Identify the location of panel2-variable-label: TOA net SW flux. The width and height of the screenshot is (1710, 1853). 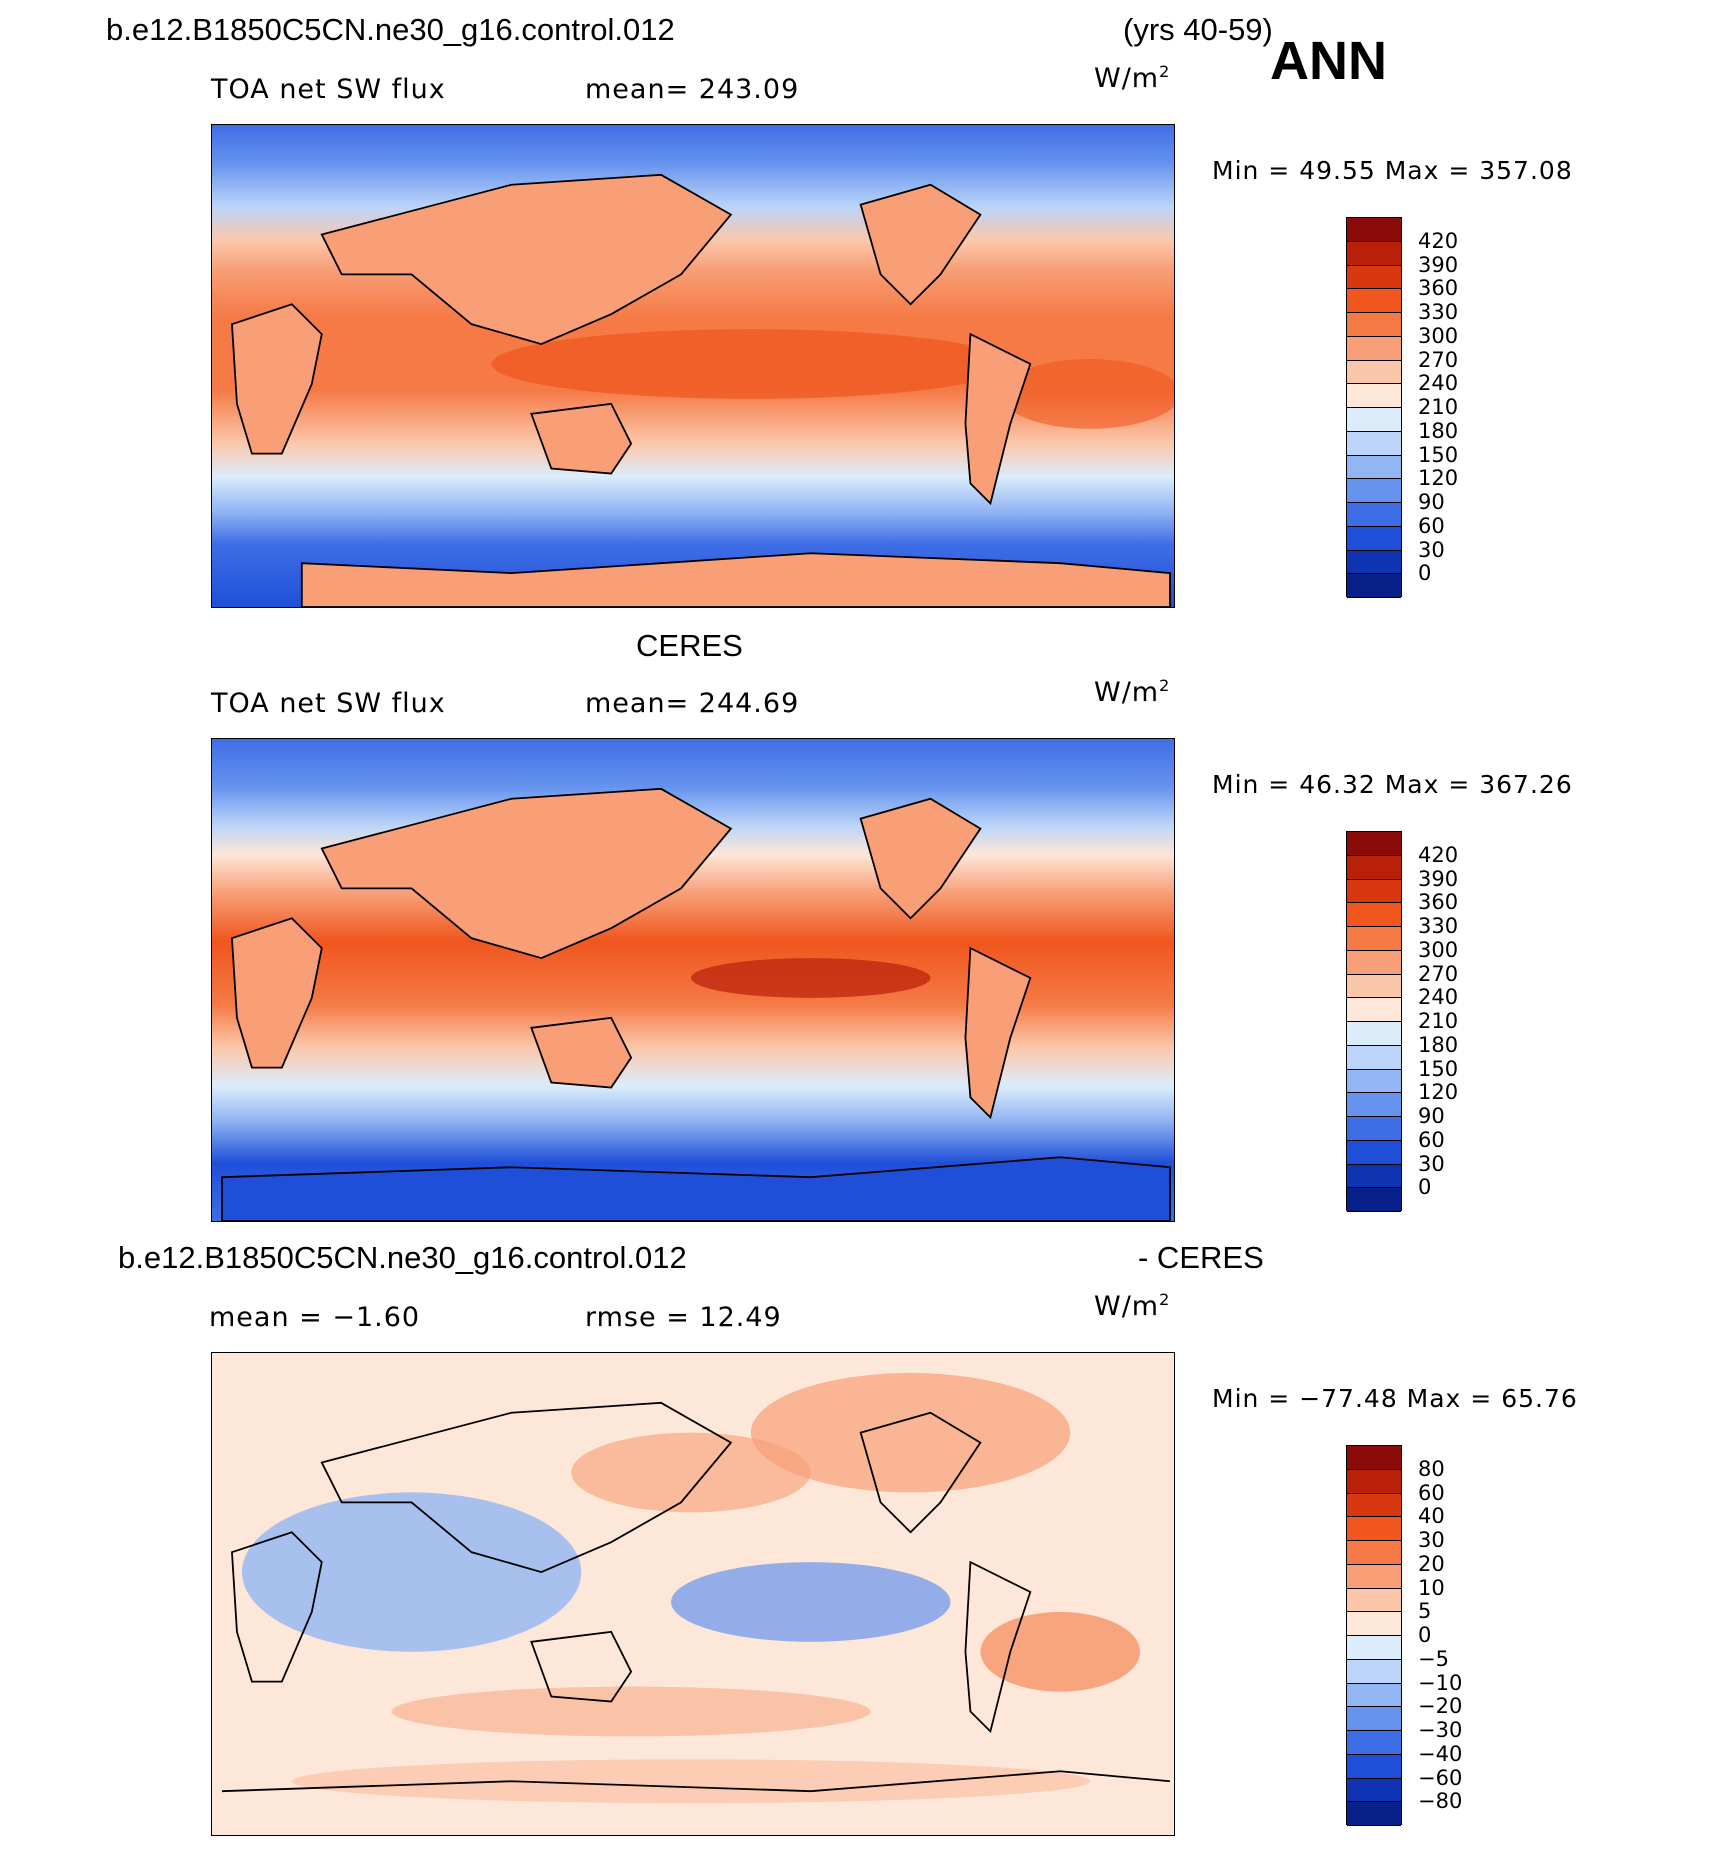
(328, 703).